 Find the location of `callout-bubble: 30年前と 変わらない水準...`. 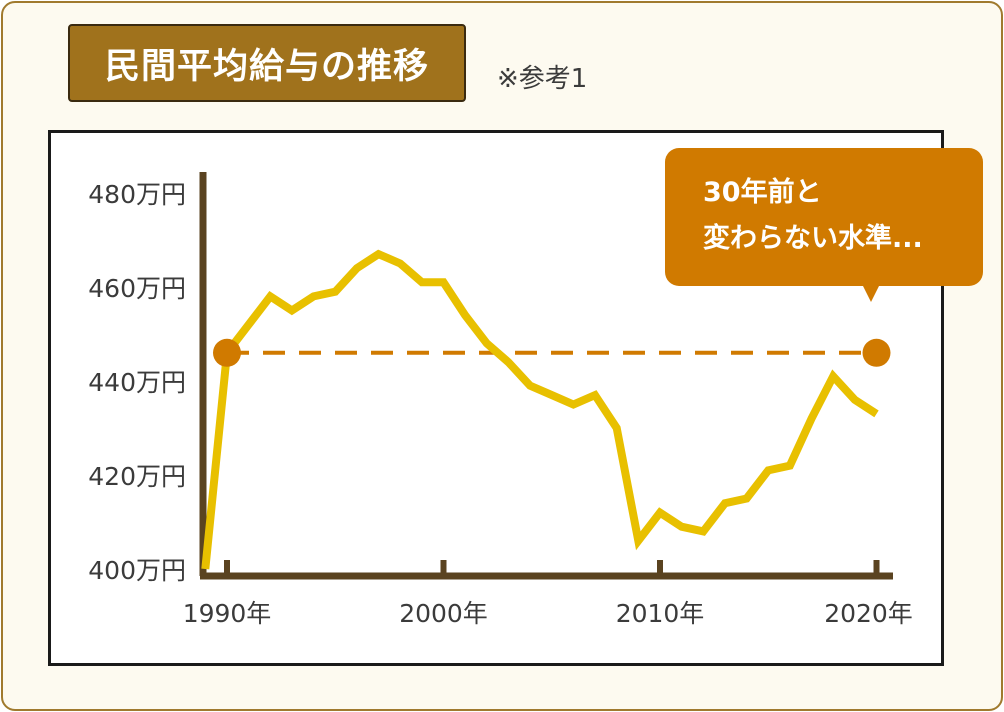

callout-bubble: 30年前と 変わらない水準... is located at coordinates (824, 217).